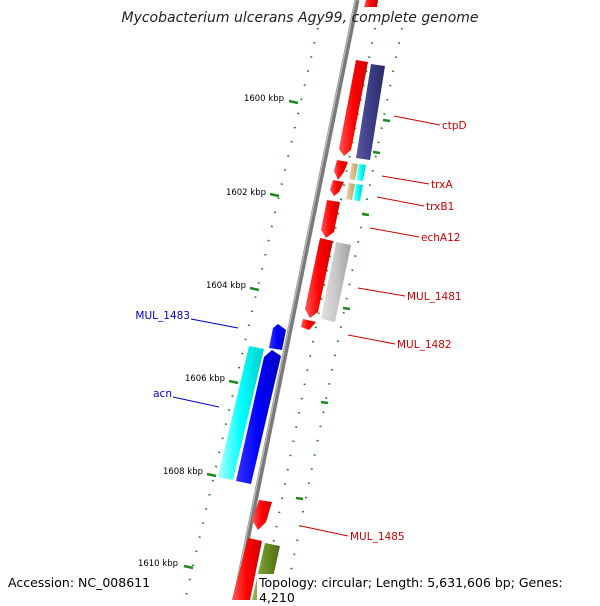  Describe the element at coordinates (424, 345) in the screenshot. I see `gene-label-MUL1482: MUL_1482` at that location.